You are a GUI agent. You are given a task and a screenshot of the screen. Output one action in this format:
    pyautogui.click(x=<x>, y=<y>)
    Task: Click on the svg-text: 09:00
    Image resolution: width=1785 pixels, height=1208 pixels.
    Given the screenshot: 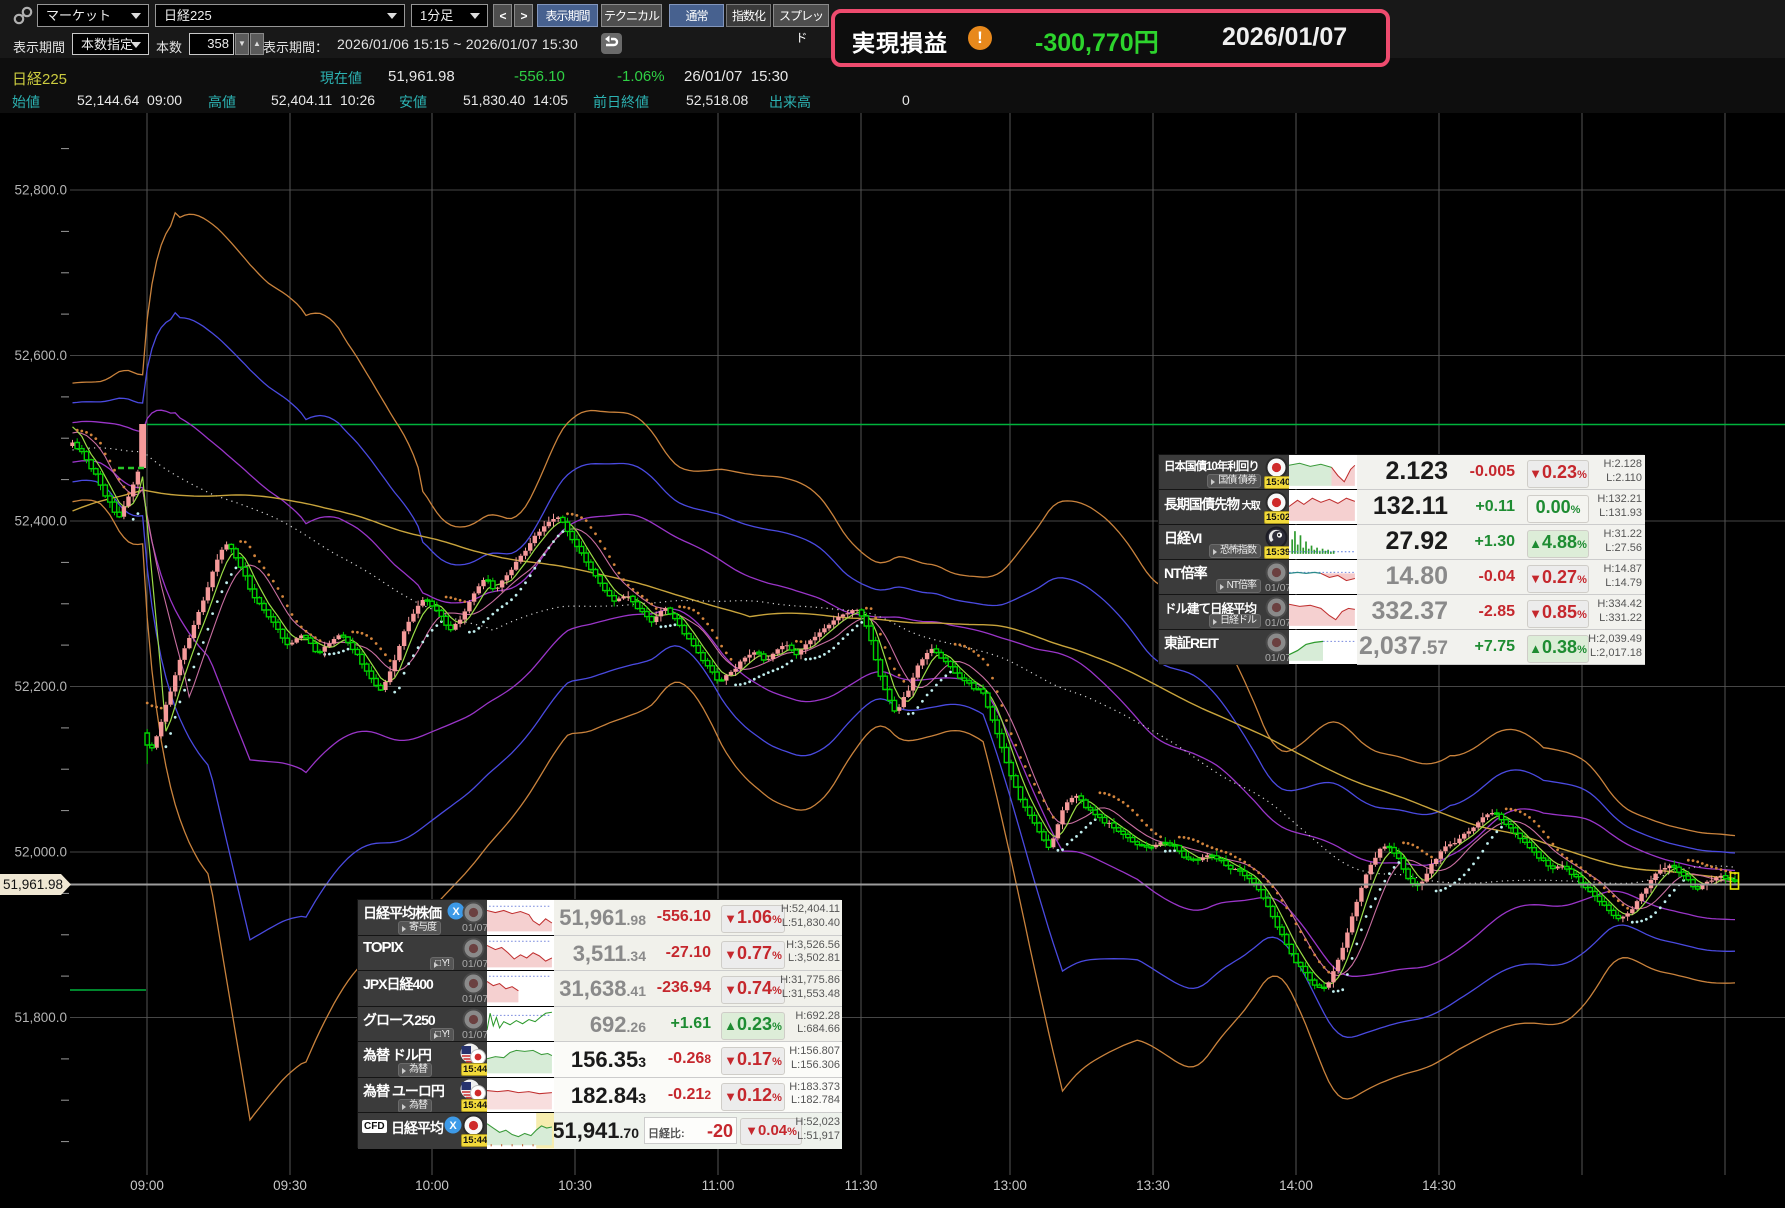 What is the action you would take?
    pyautogui.click(x=147, y=1185)
    